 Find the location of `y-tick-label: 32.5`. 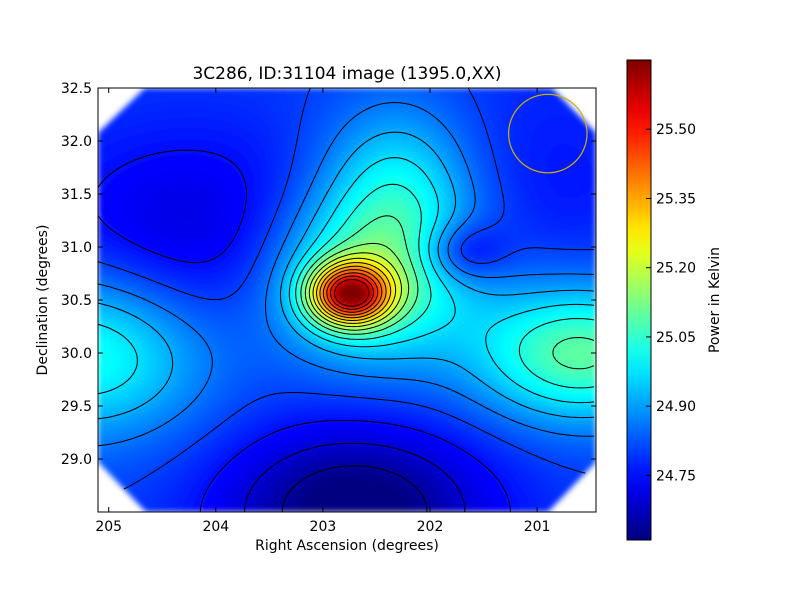

y-tick-label: 32.5 is located at coordinates (76, 89).